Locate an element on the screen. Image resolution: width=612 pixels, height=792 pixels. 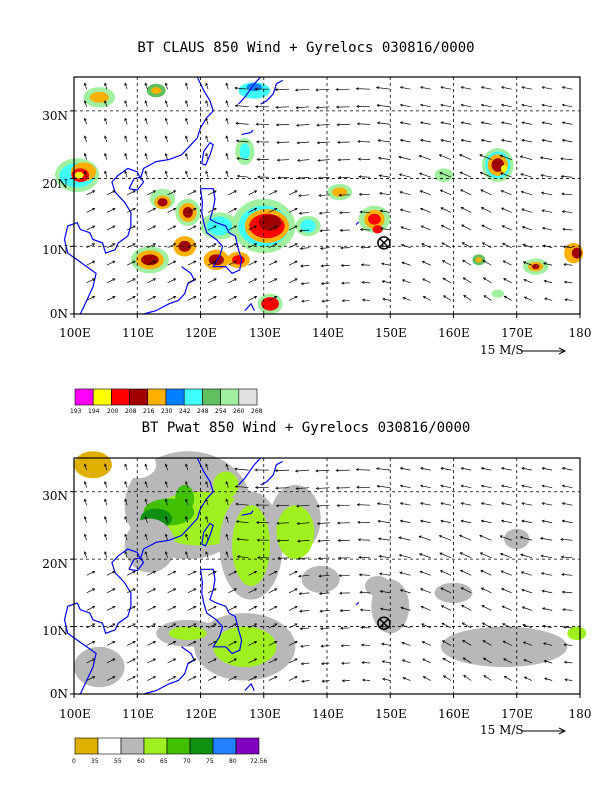
p2-coastline is located at coordinates (249, 687).